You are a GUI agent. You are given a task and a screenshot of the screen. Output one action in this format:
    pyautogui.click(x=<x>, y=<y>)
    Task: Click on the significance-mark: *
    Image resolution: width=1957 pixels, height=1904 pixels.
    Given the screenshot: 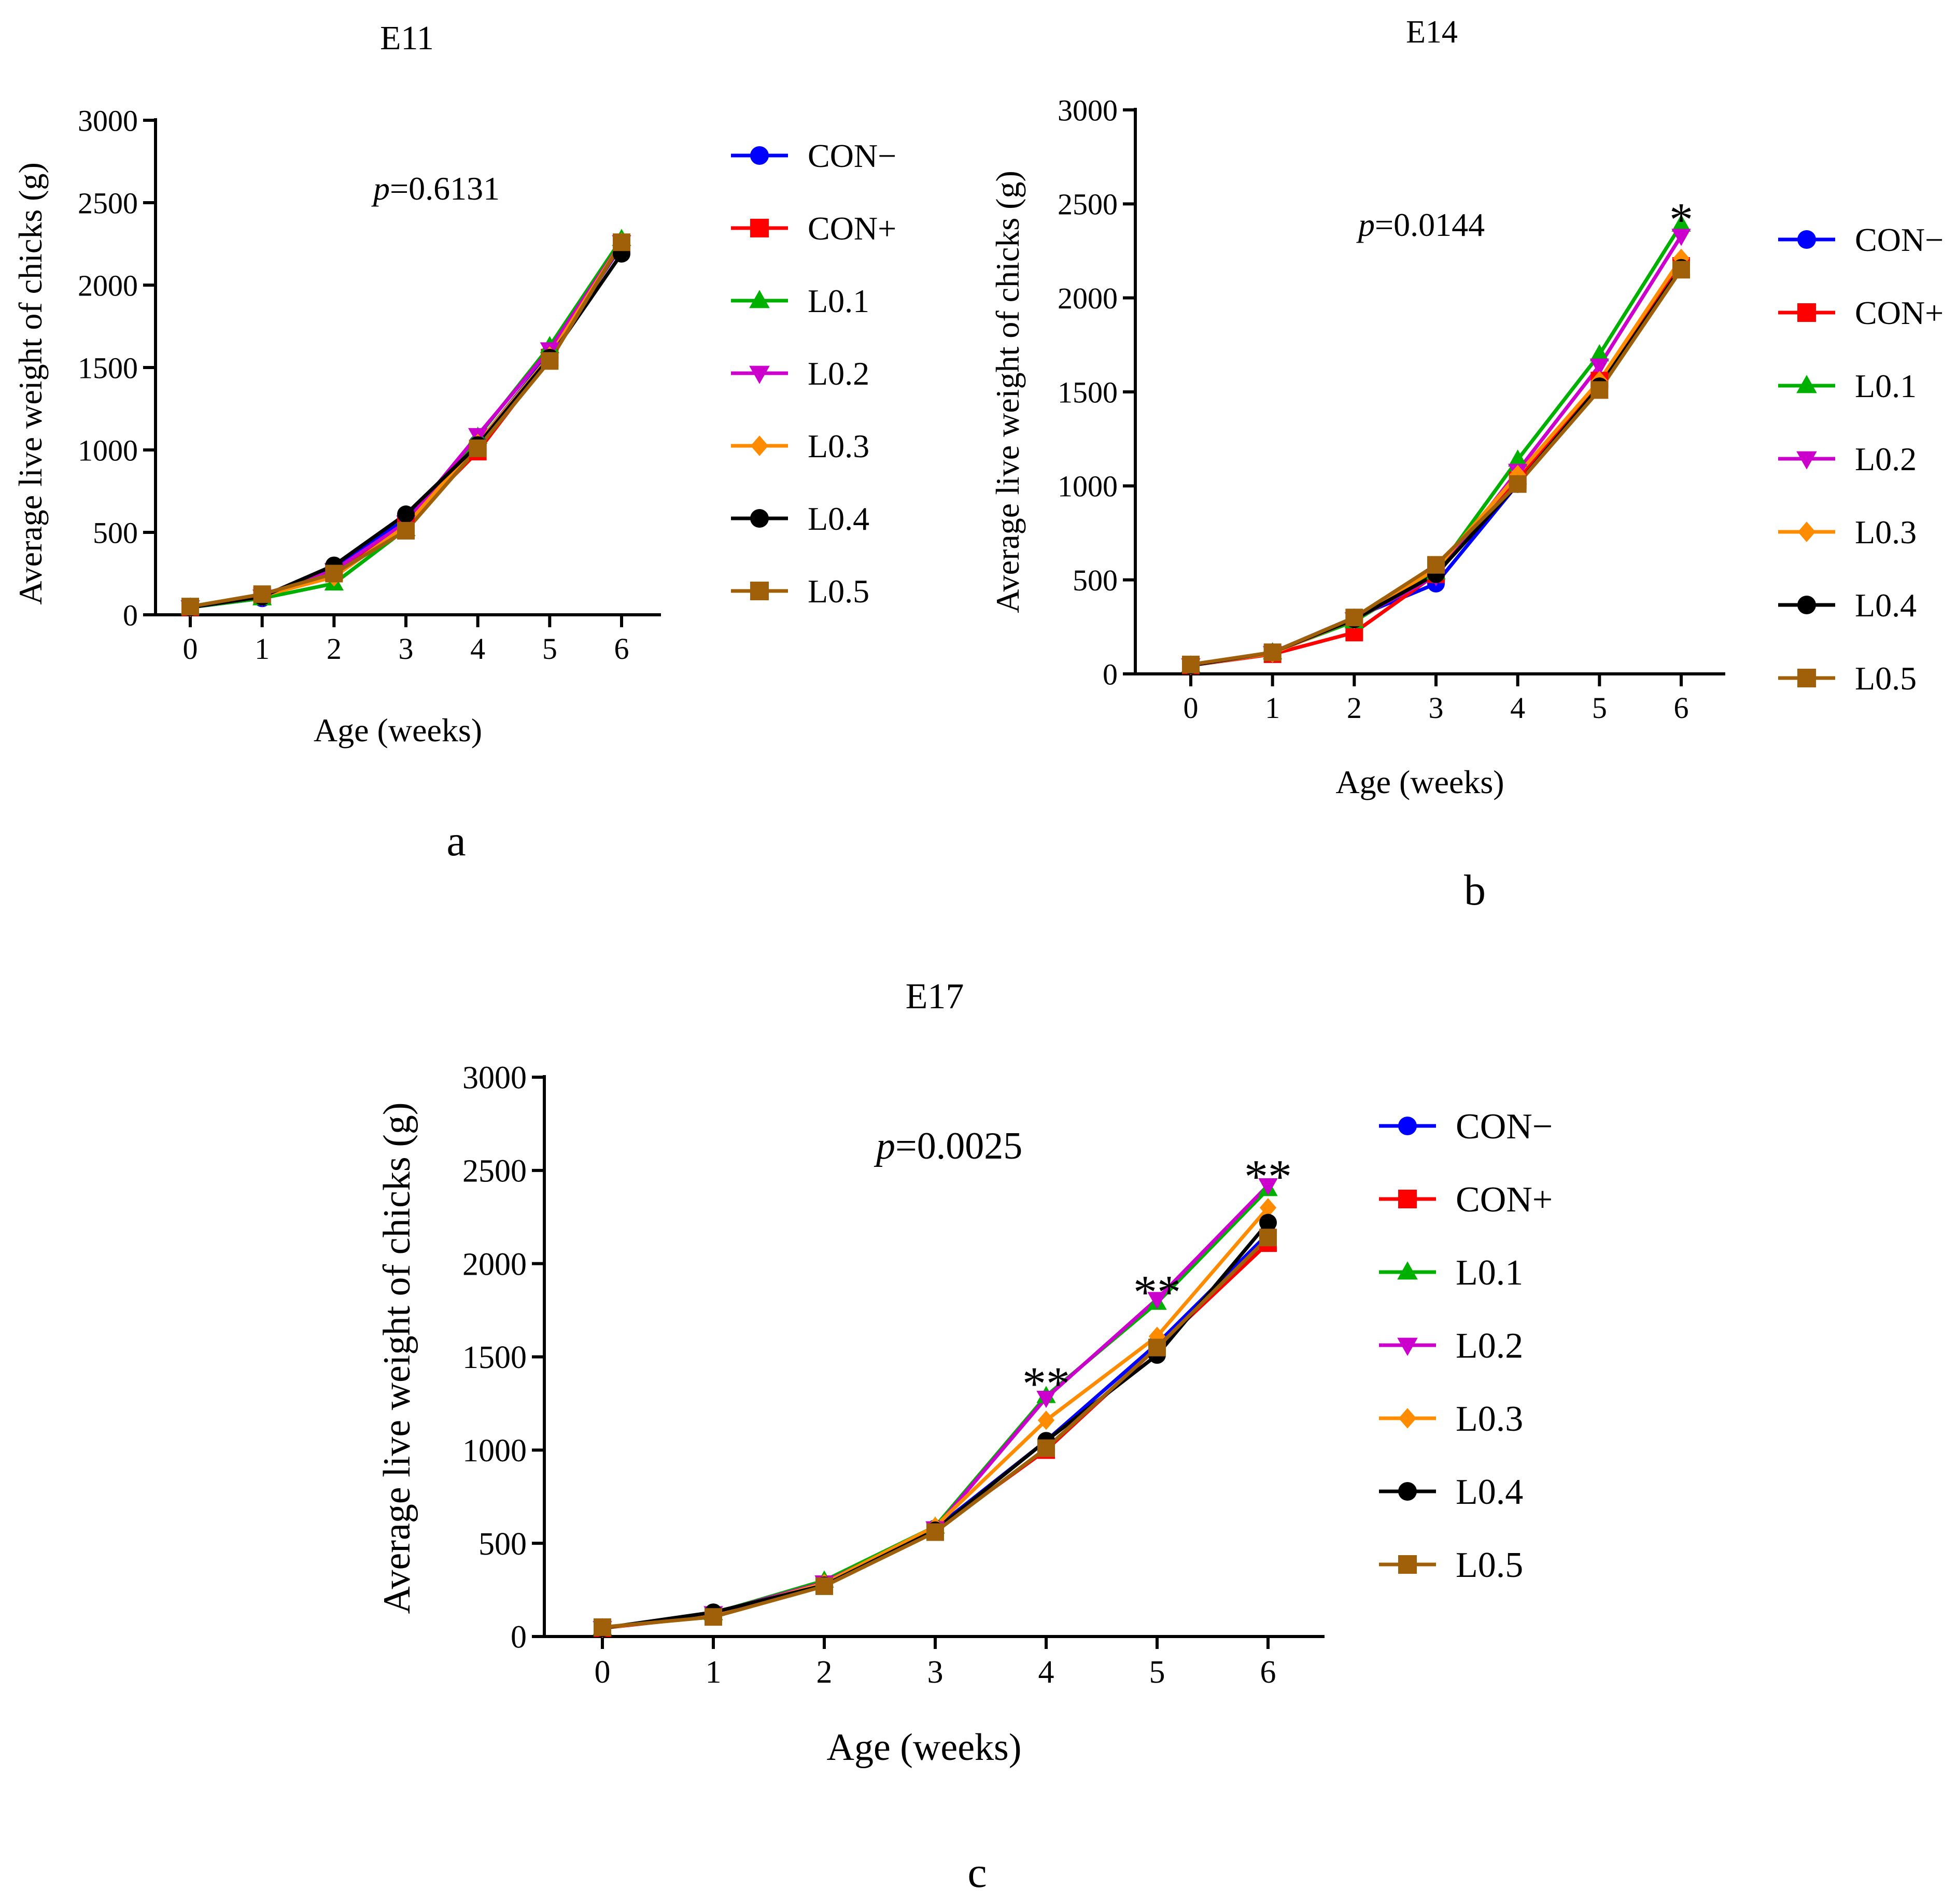 What is the action you would take?
    pyautogui.click(x=1681, y=219)
    